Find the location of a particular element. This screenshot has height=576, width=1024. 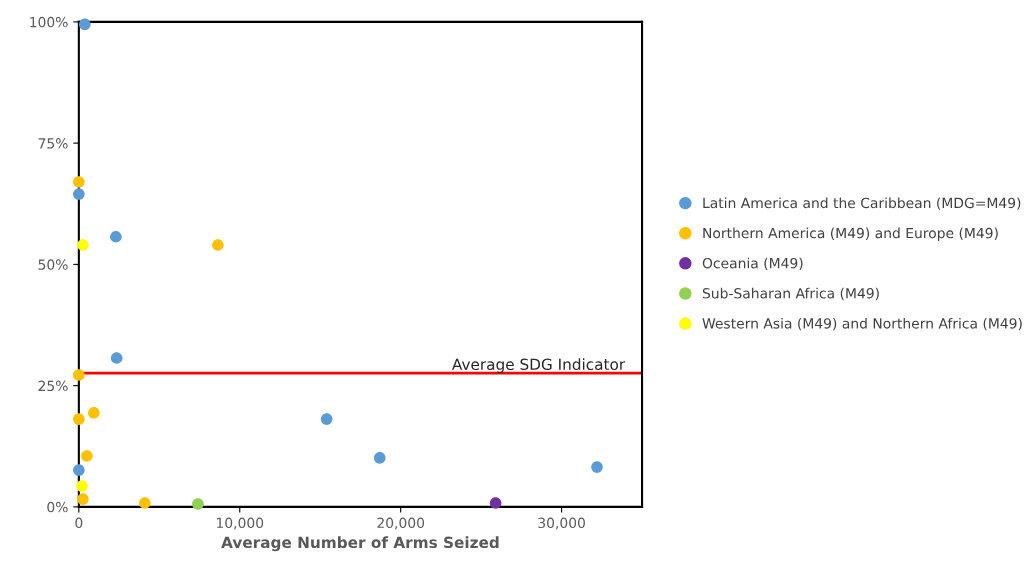

y-tick-label: 75% is located at coordinates (53, 143).